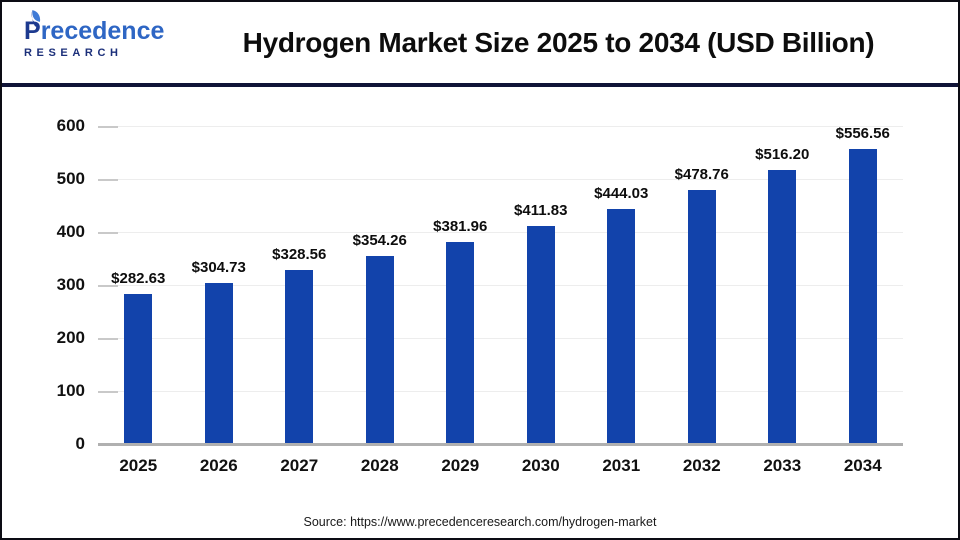 The height and width of the screenshot is (540, 960). What do you see at coordinates (701, 465) in the screenshot?
I see `x-tick-label: 2032` at bounding box center [701, 465].